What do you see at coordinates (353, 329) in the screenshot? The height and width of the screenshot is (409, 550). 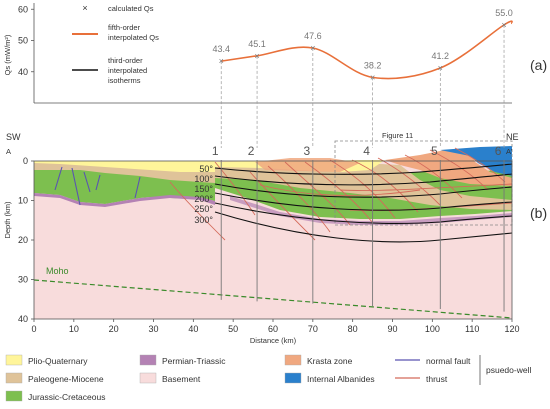 I see `distance-tick-label: 80` at bounding box center [353, 329].